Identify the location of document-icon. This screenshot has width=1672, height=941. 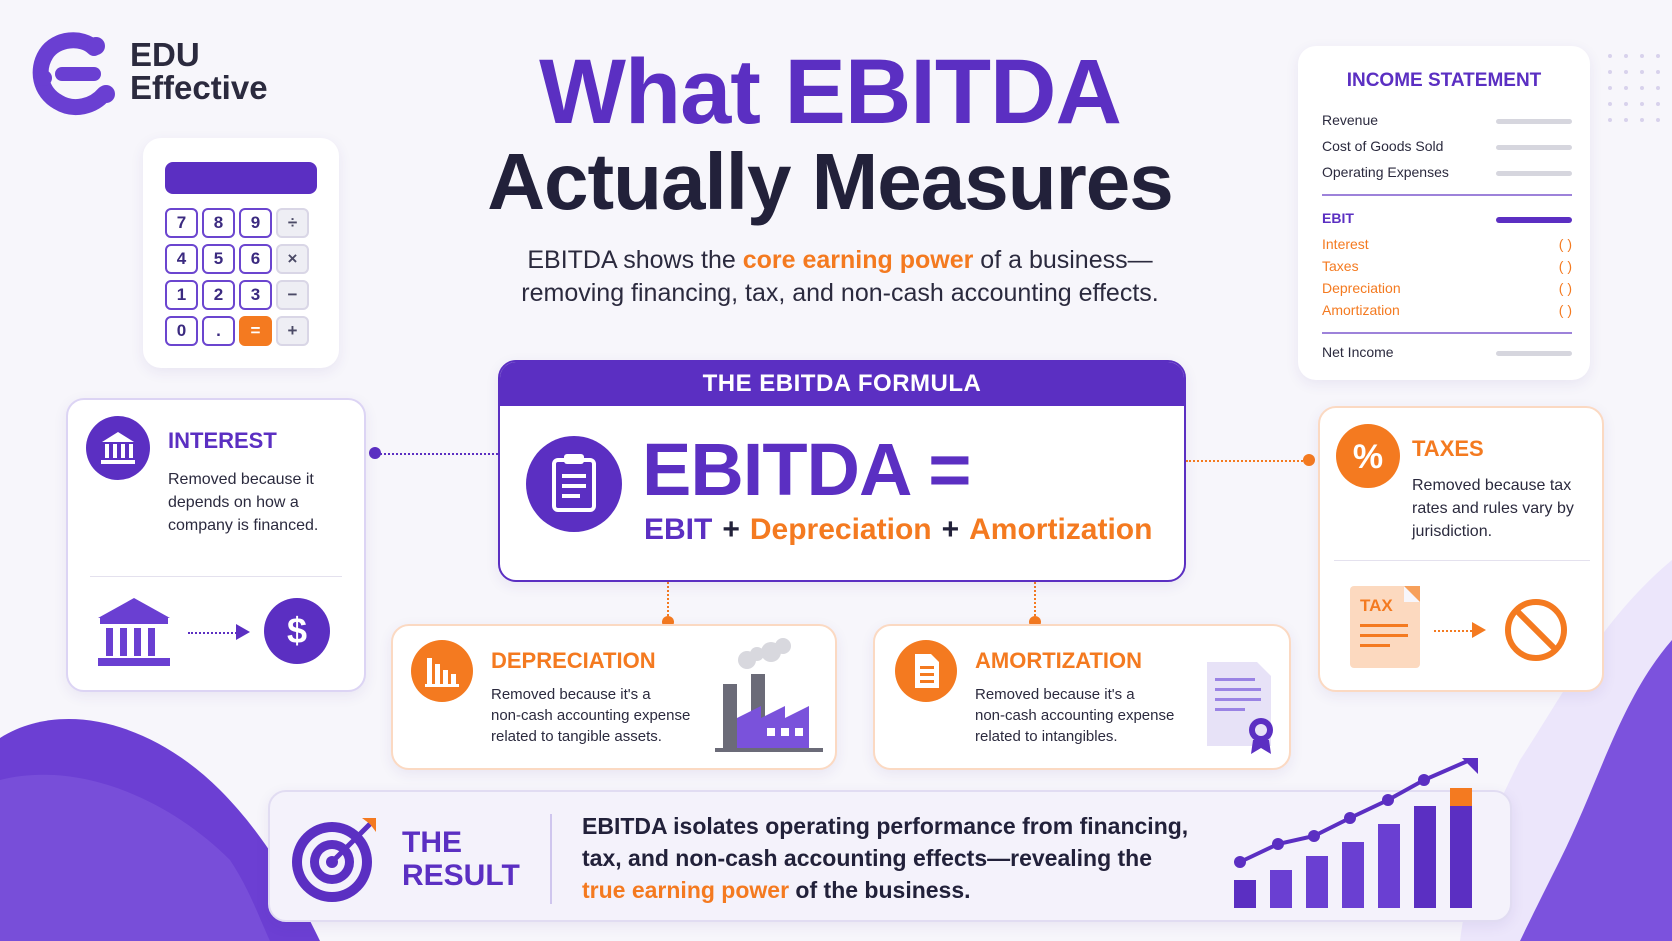
(926, 671).